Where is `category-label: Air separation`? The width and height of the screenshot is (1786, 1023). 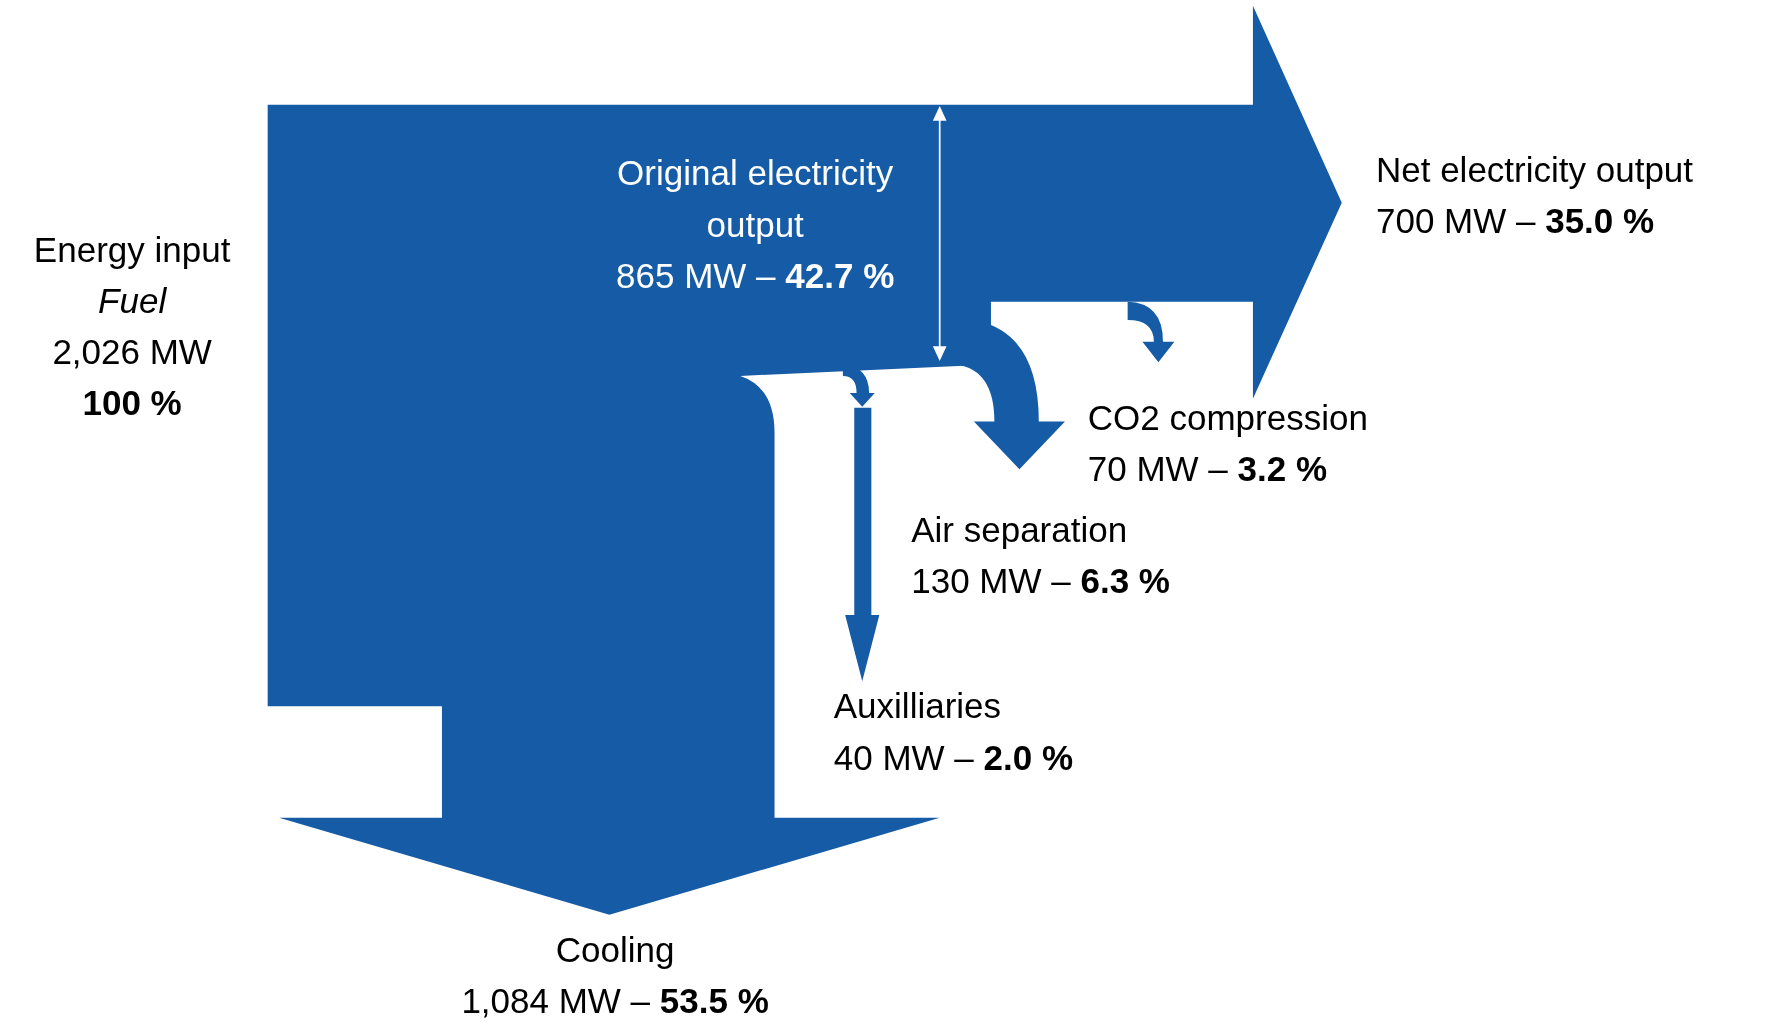 category-label: Air separation is located at coordinates (1019, 529).